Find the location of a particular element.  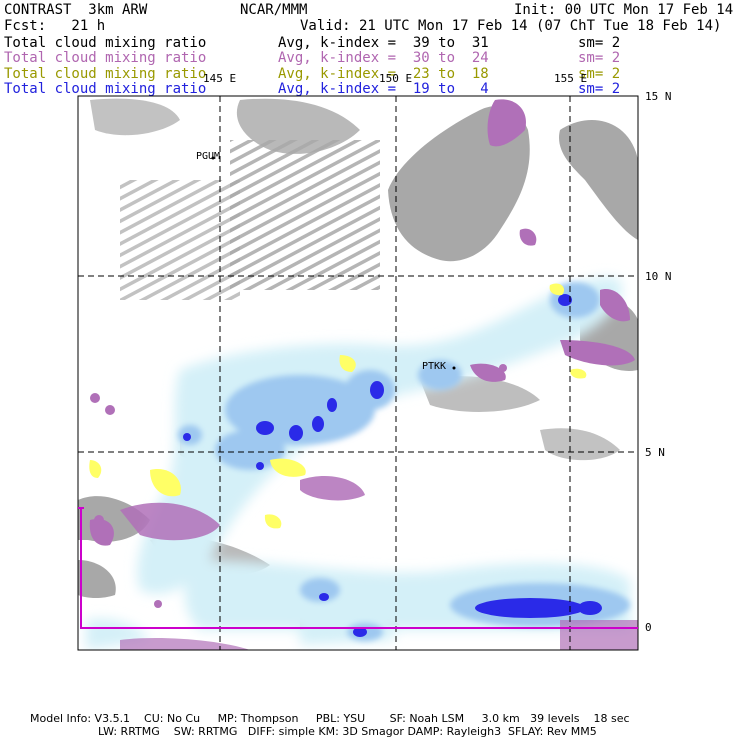

field-range: Avg, k-index = 19 to 4 is located at coordinates (383, 89).